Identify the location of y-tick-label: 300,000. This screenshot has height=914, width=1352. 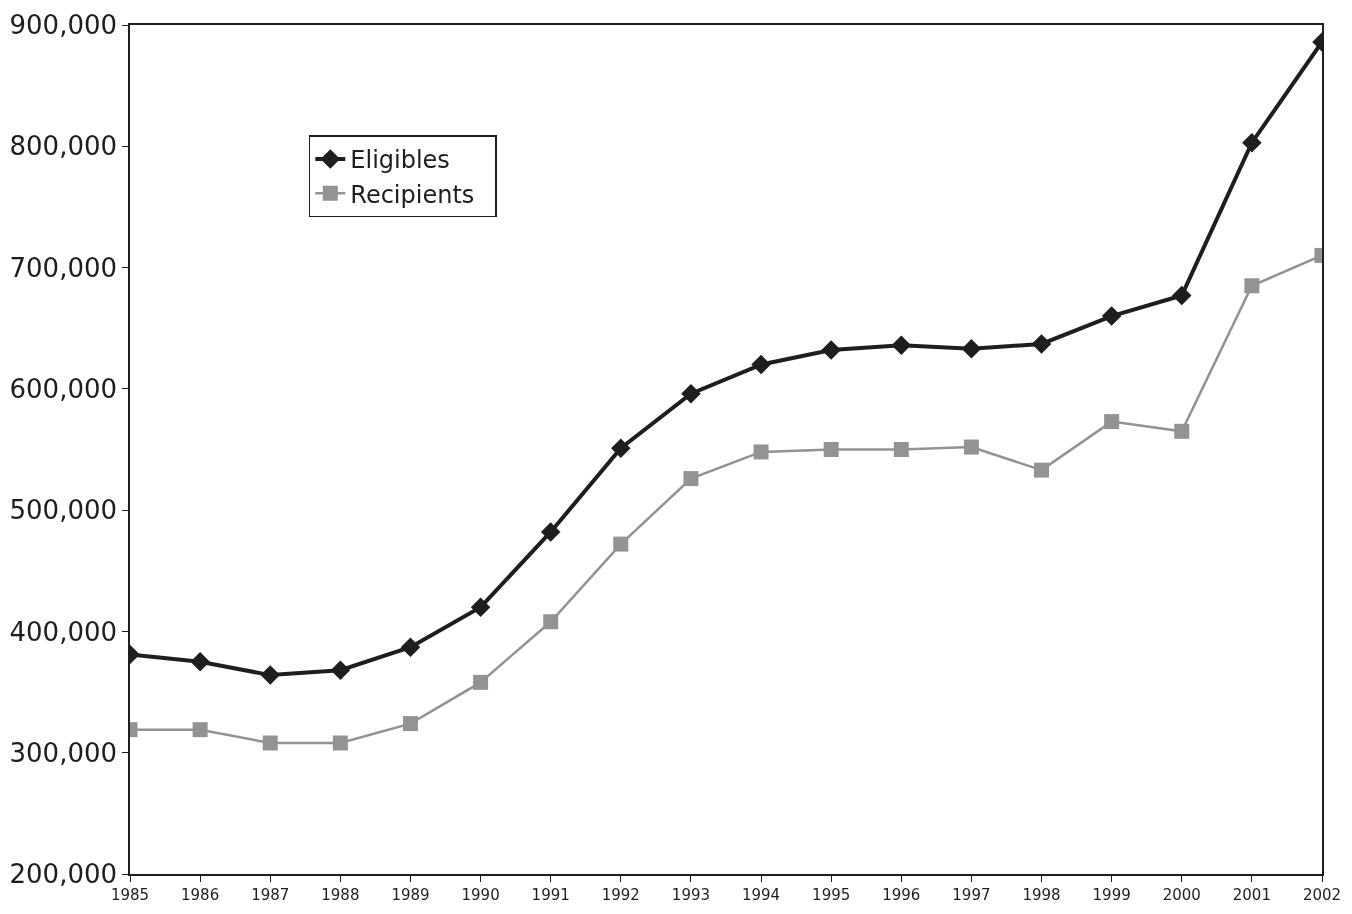
(63, 752).